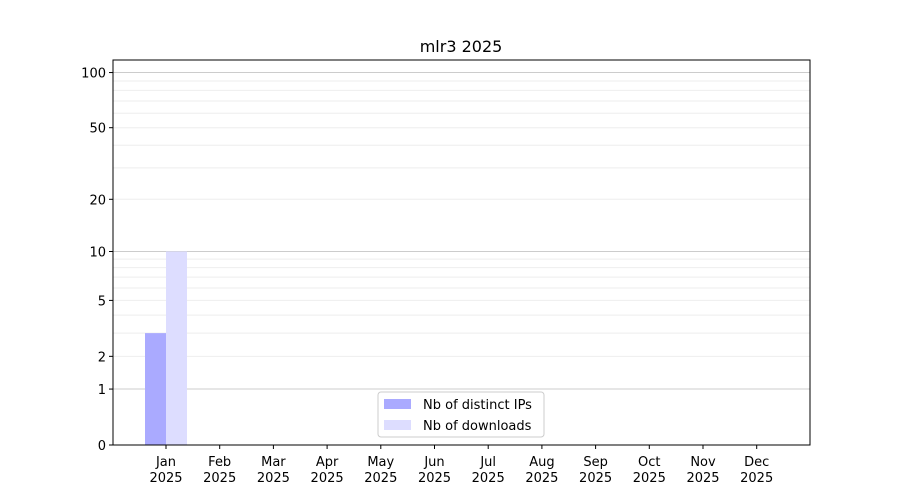 This screenshot has height=500, width=900. Describe the element at coordinates (461, 46) in the screenshot. I see `chart-title: mlr3 2025` at that location.